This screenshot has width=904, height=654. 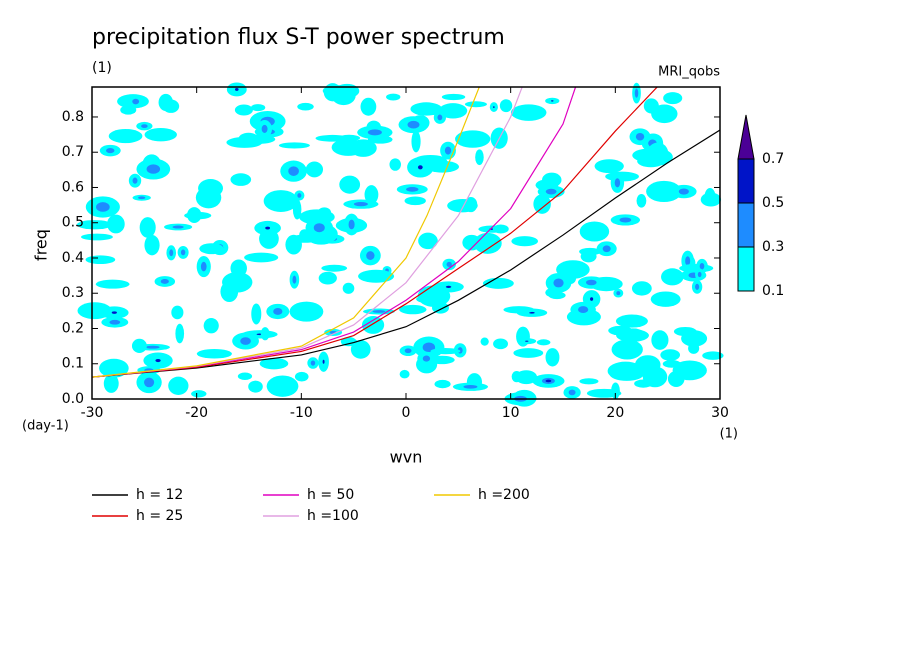 I want to click on x-tick-label: 20, so click(x=615, y=413).